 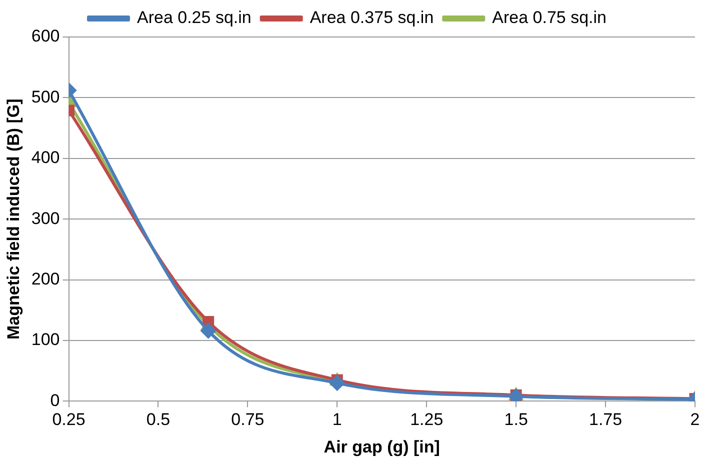 What do you see at coordinates (69, 420) in the screenshot?
I see `x-tick-label: 0.25` at bounding box center [69, 420].